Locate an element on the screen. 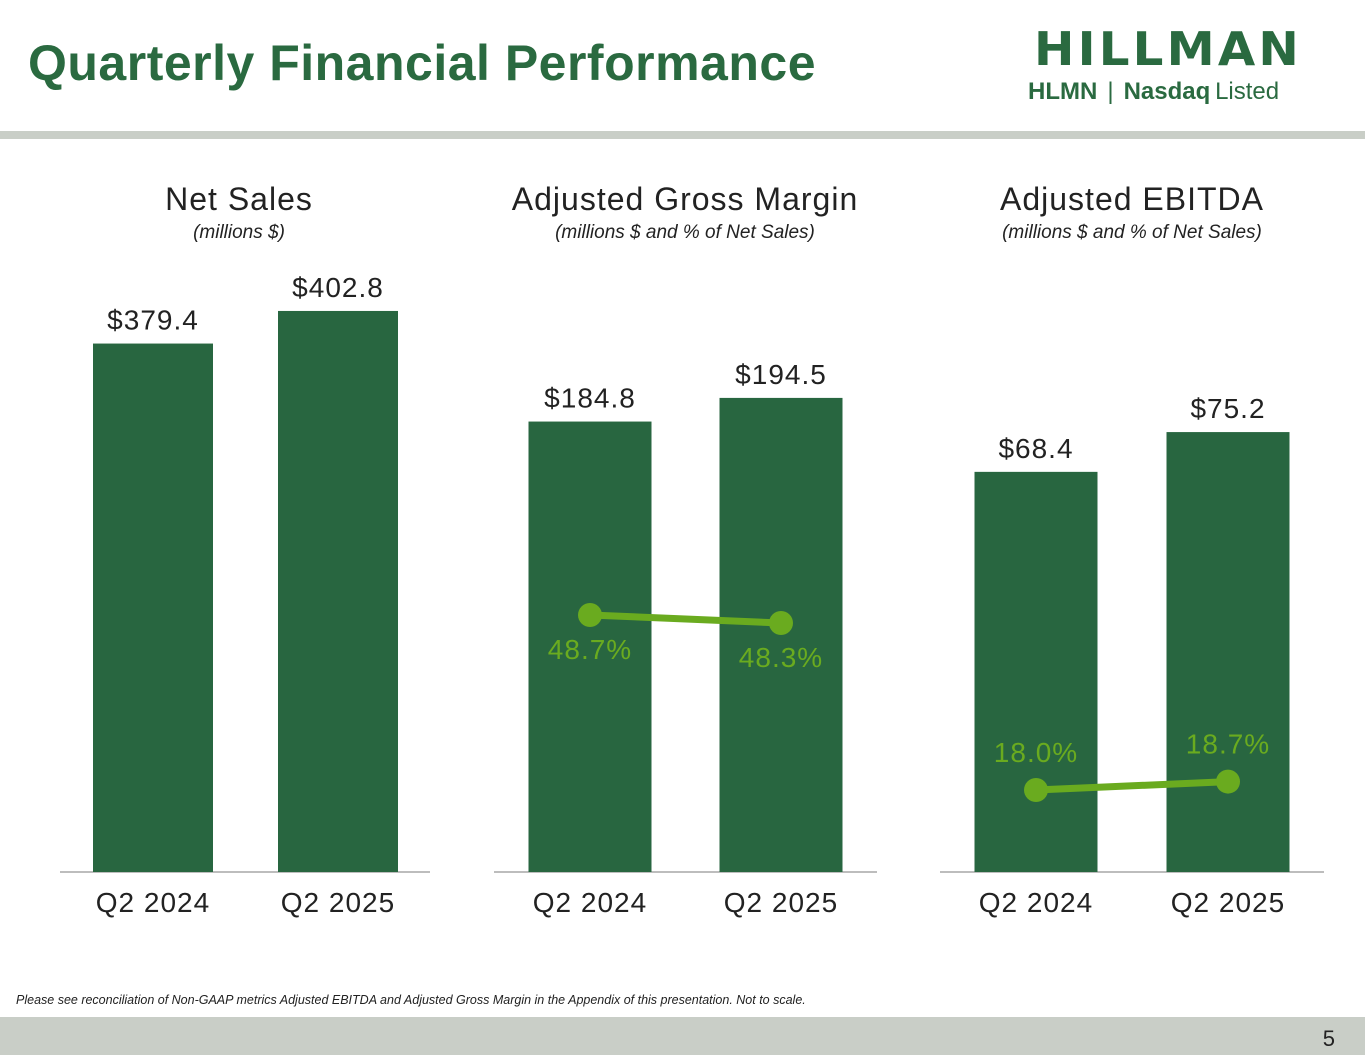 The height and width of the screenshot is (1055, 1365). gross-margin-pct-label-2: 48.3% is located at coordinates (781, 657).